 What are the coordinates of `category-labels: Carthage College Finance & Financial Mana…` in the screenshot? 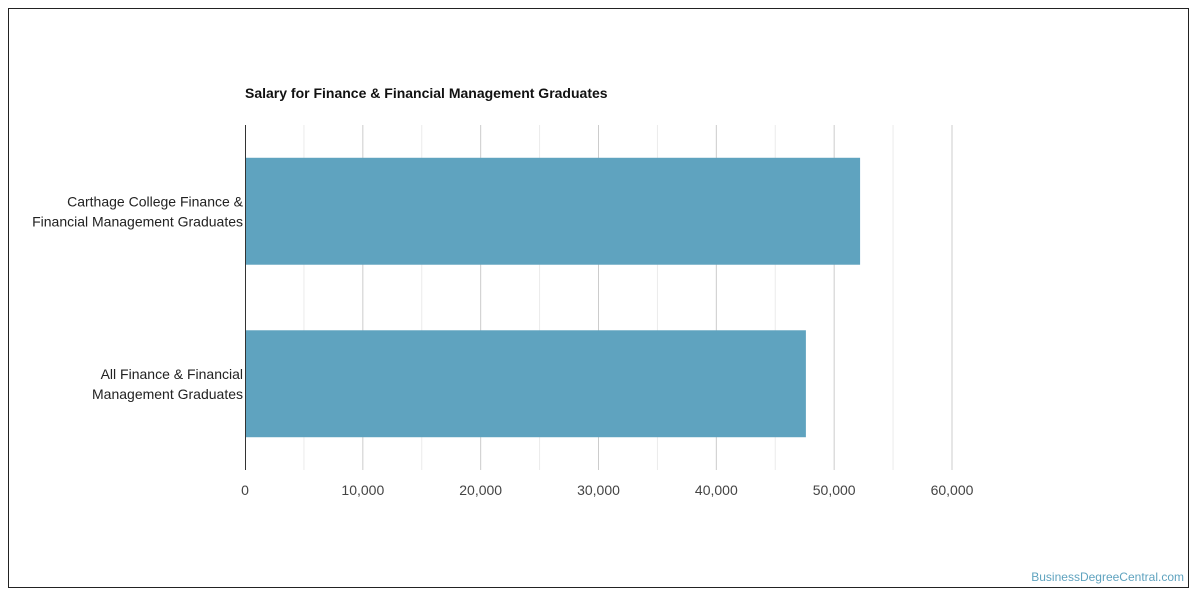 It's located at (138, 297).